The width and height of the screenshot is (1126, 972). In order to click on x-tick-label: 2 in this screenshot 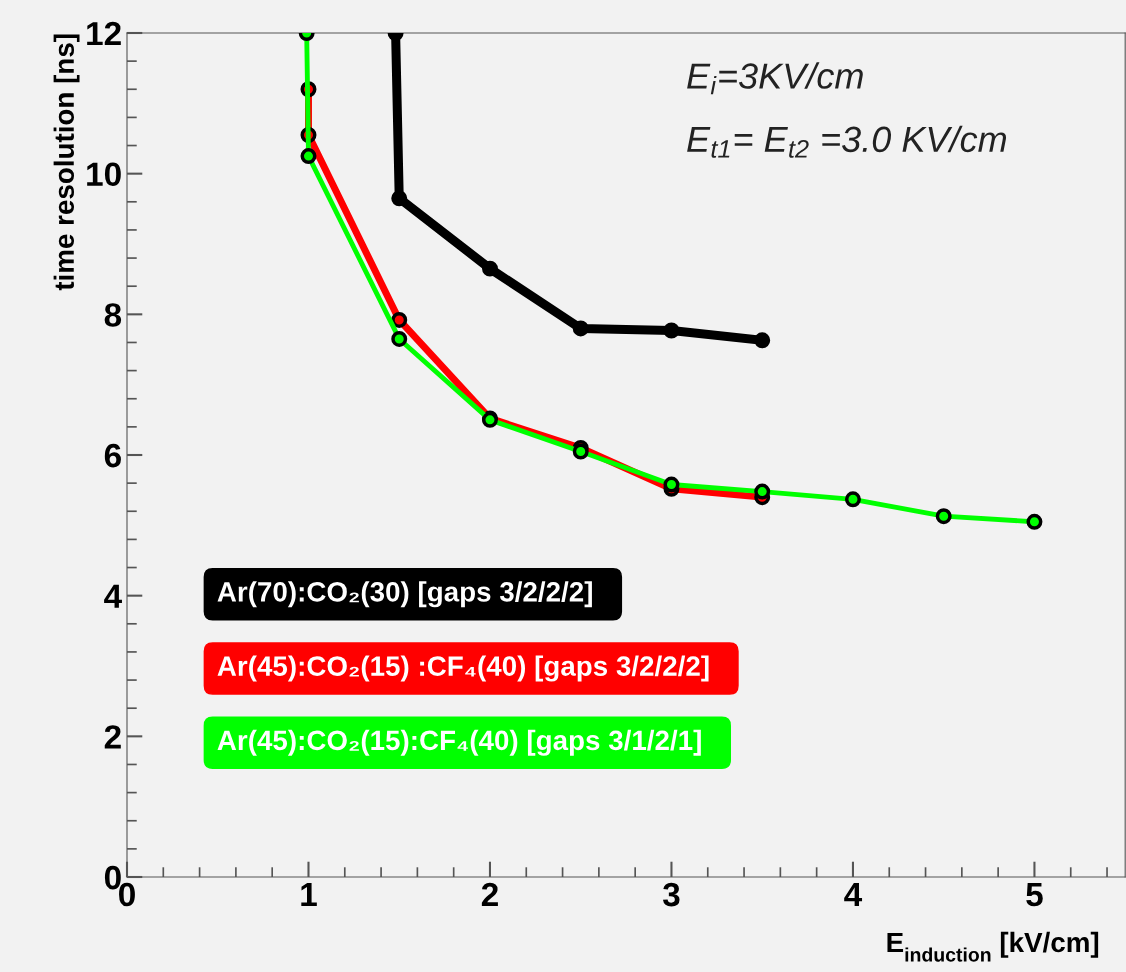, I will do `click(489, 894)`.